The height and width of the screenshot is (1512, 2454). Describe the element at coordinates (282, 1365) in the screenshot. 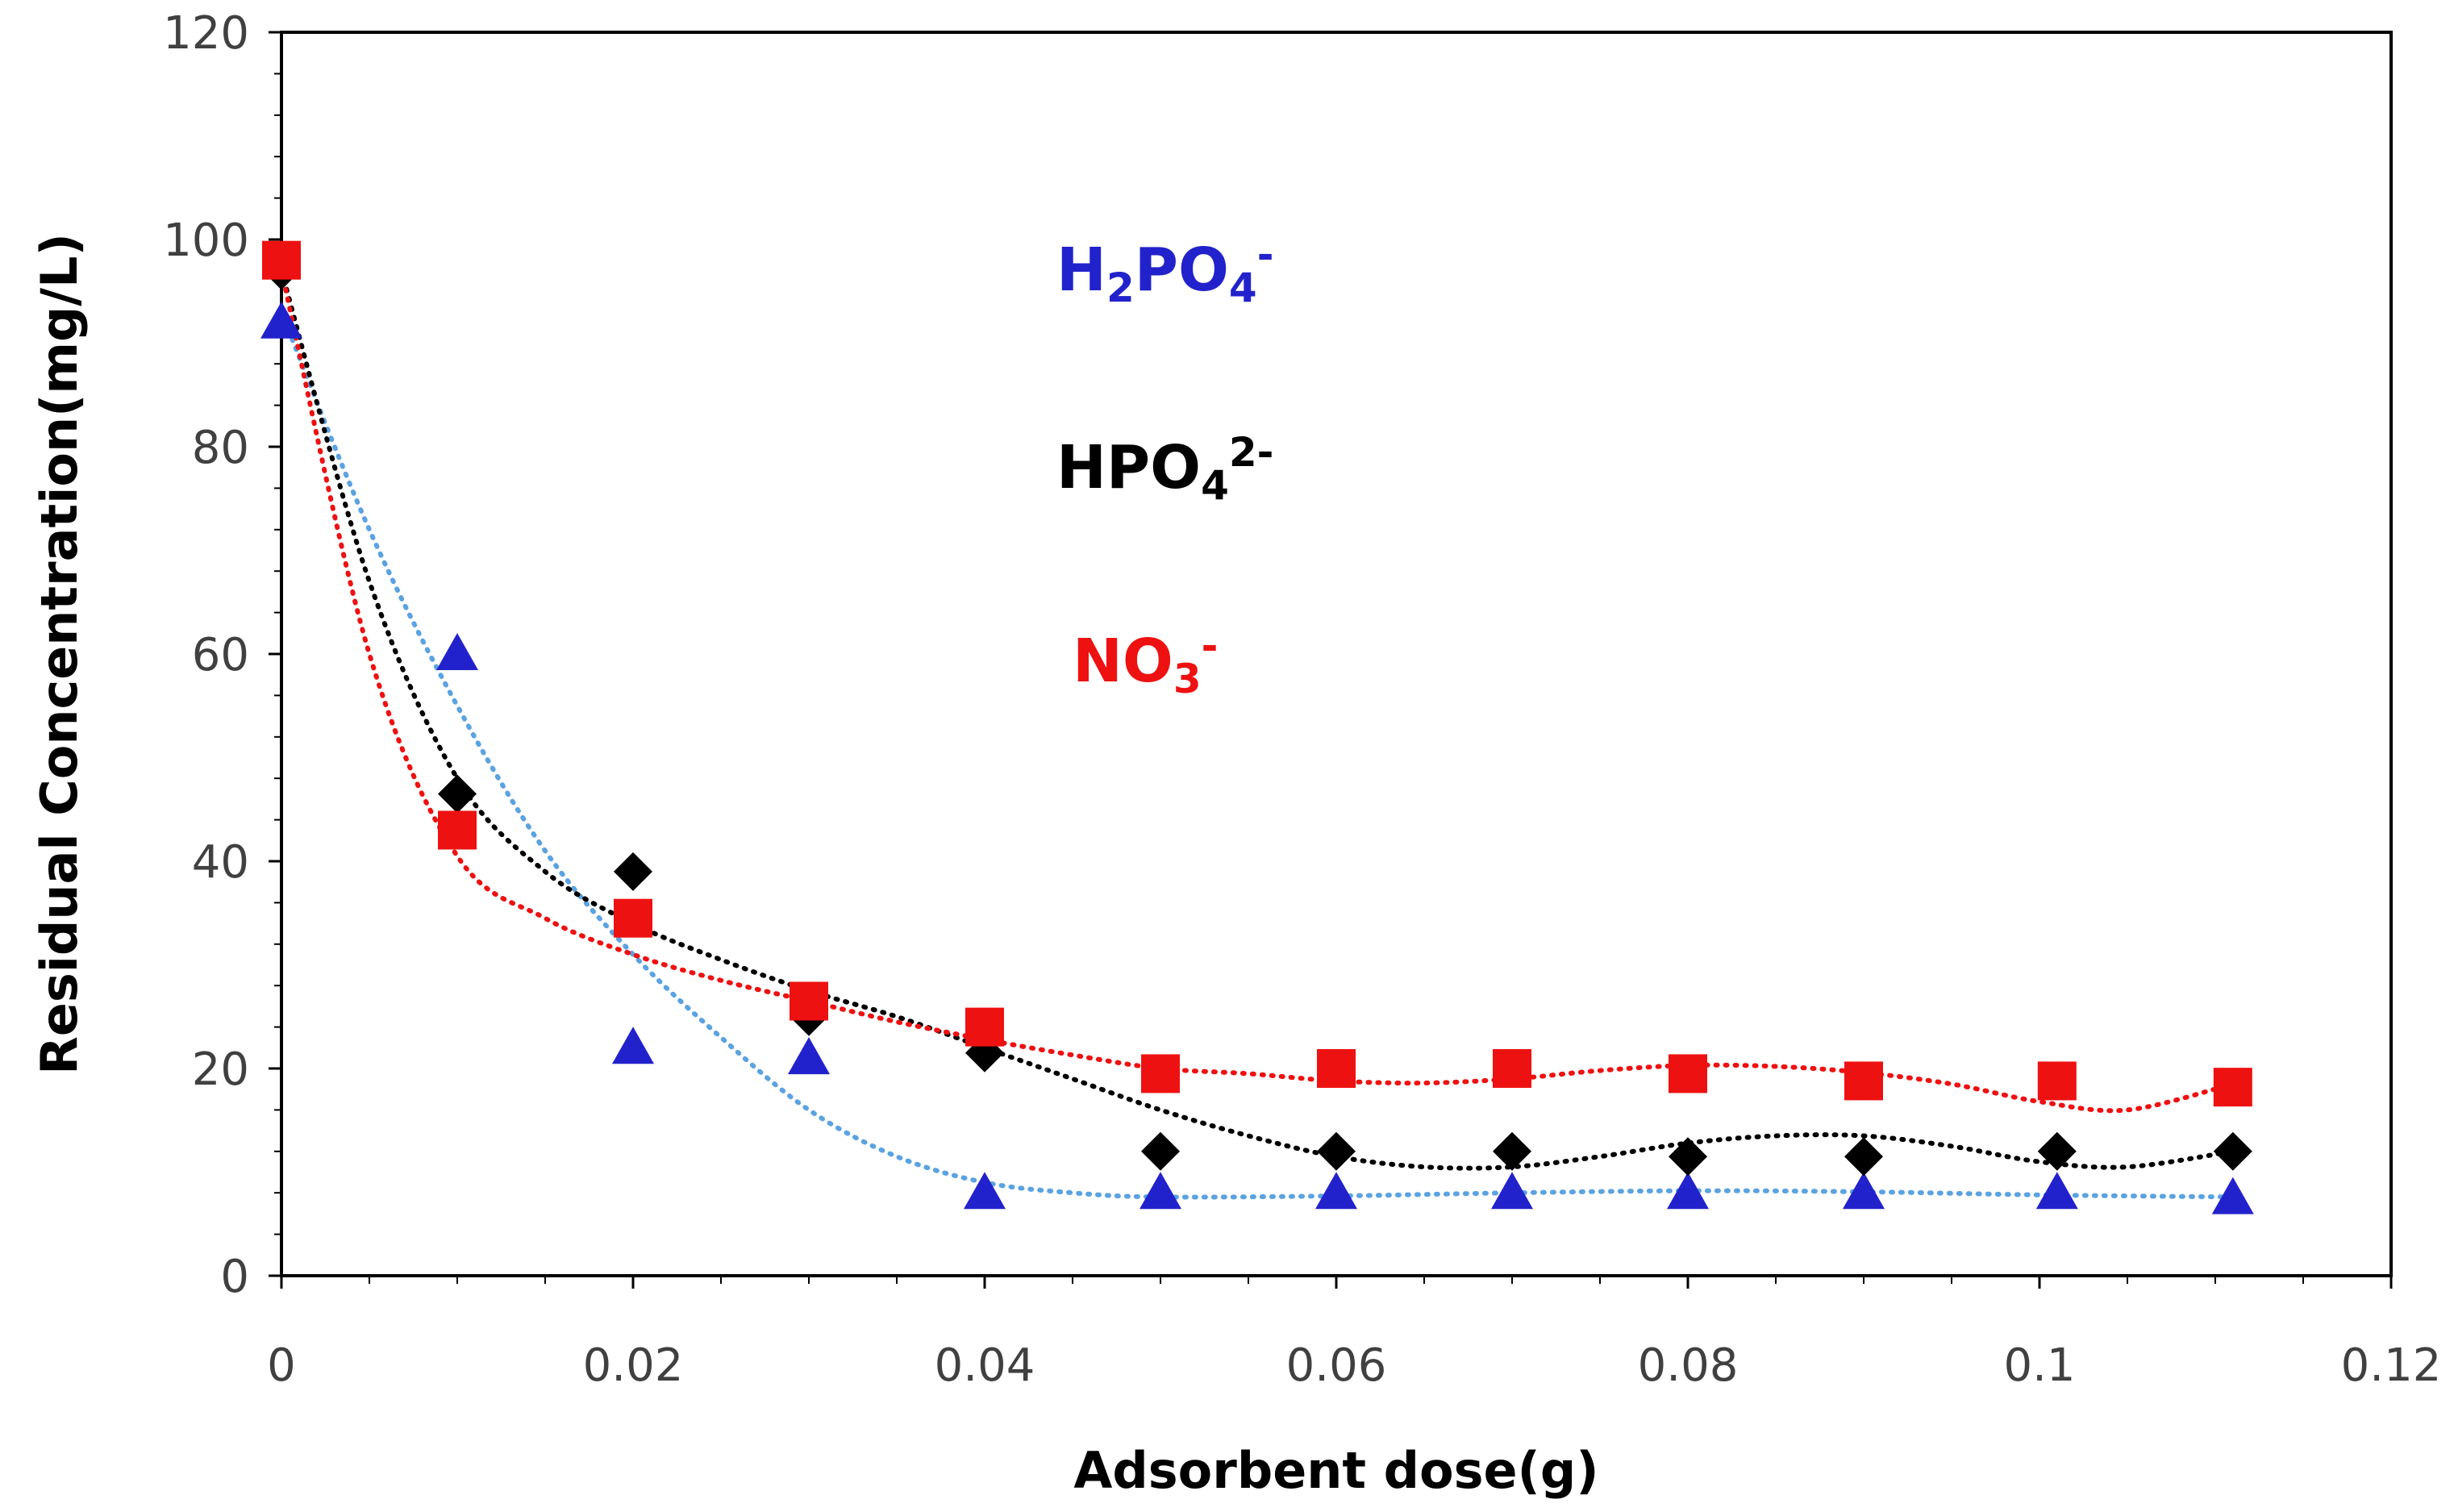

I see `x-tick-label: 0` at that location.